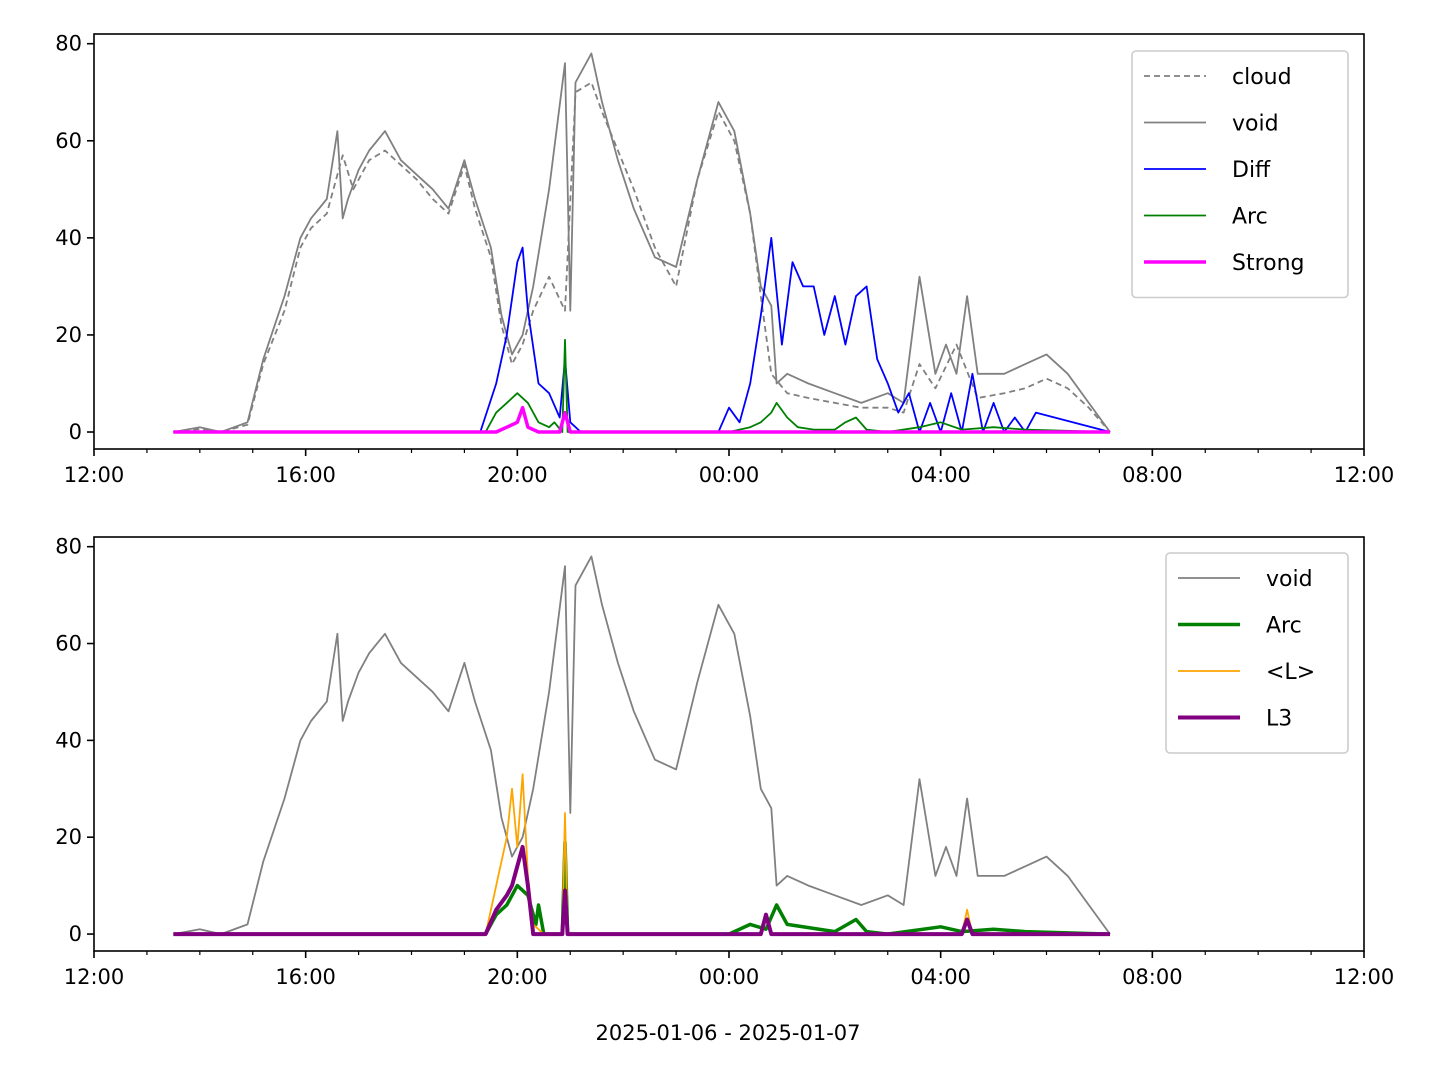 This screenshot has height=1080, width=1440. What do you see at coordinates (1268, 263) in the screenshot?
I see `legend-label: Strong` at bounding box center [1268, 263].